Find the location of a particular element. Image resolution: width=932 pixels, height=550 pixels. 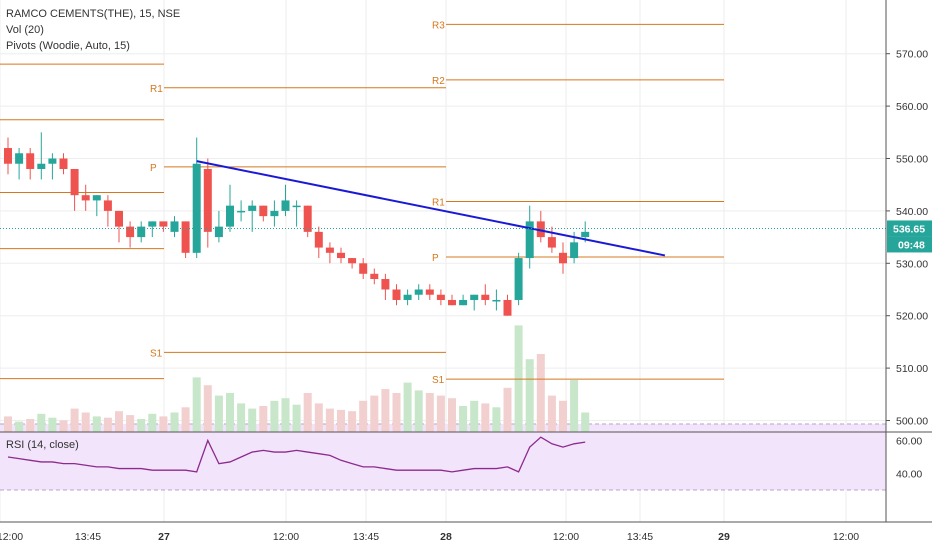

pivot-level-label: S1 is located at coordinates (156, 353).